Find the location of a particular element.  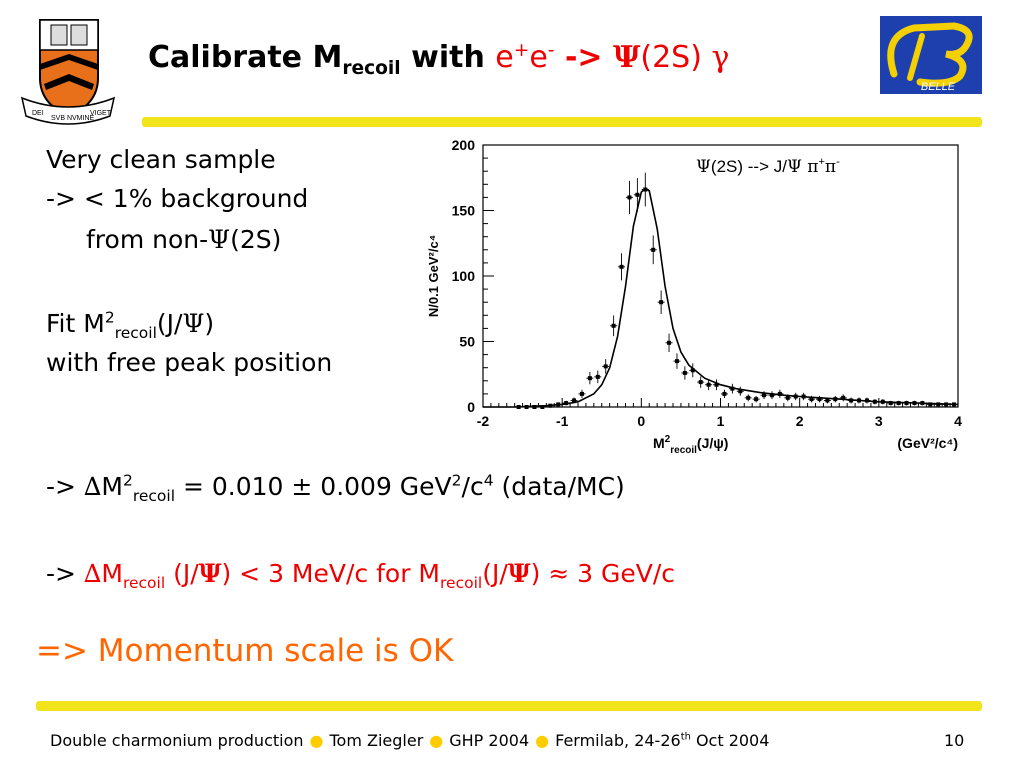

result-2-m: M is located at coordinates (112, 573).